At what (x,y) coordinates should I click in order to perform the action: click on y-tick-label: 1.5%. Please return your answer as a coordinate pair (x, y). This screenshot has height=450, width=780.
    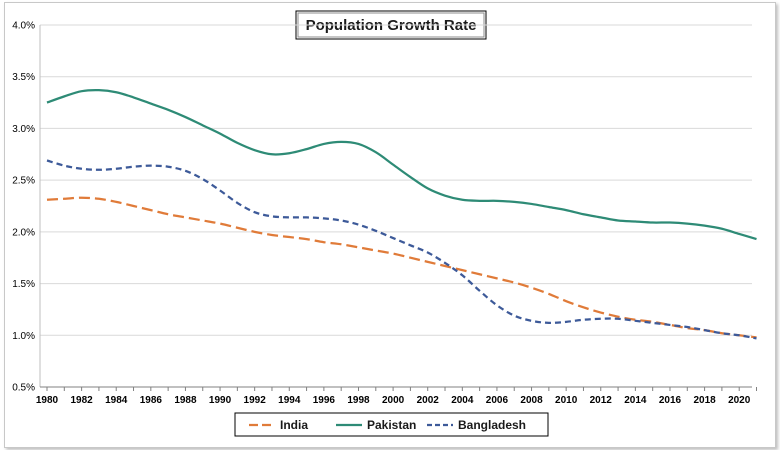
    Looking at the image, I should click on (23, 284).